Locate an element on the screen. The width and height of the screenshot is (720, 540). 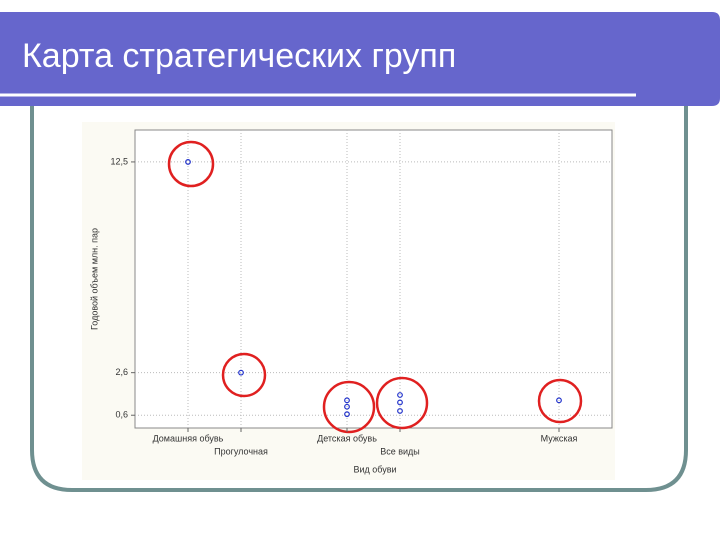
y-tick-label: 2,6 is located at coordinates (121, 372).